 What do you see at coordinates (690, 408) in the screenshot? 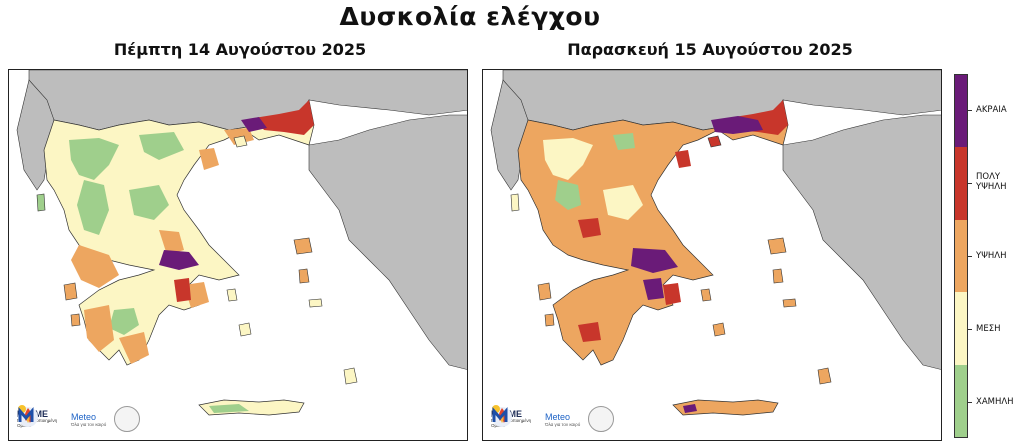
I see `island-crete-extreme` at bounding box center [690, 408].